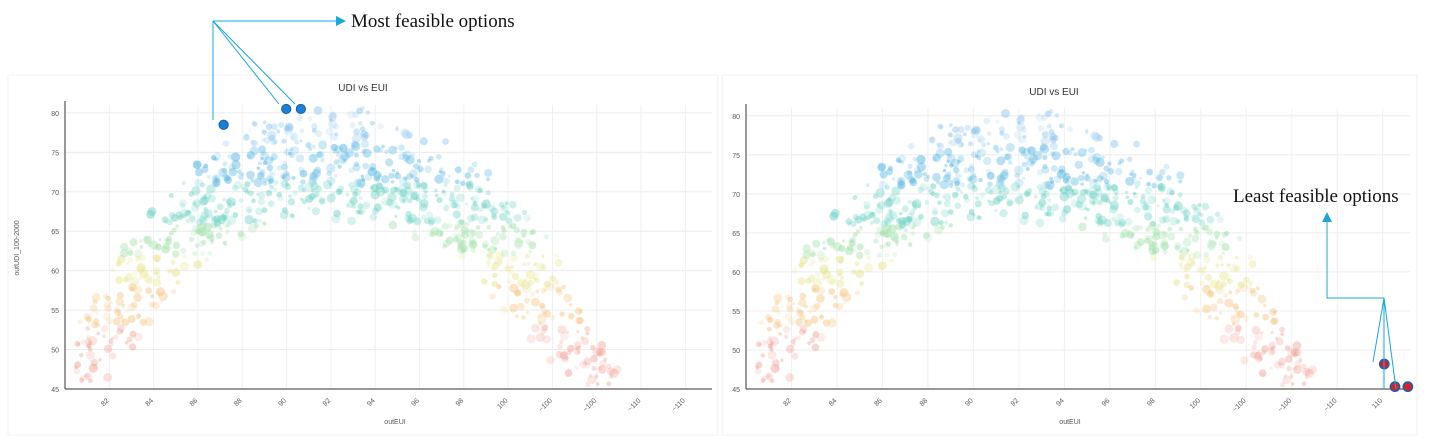 The height and width of the screenshot is (438, 1430). What do you see at coordinates (736, 312) in the screenshot?
I see `y-tick-label: 55` at bounding box center [736, 312].